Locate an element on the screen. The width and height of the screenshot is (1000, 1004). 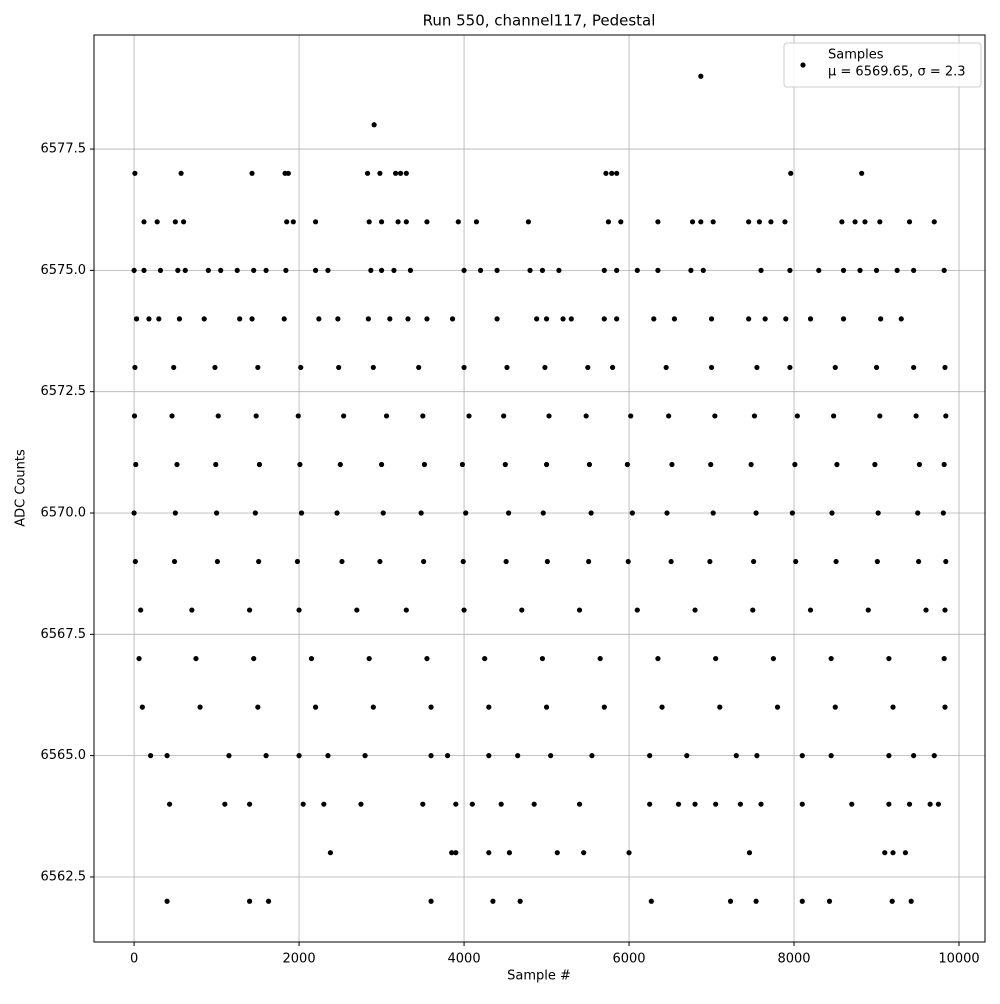
legend-box is located at coordinates (882, 65).